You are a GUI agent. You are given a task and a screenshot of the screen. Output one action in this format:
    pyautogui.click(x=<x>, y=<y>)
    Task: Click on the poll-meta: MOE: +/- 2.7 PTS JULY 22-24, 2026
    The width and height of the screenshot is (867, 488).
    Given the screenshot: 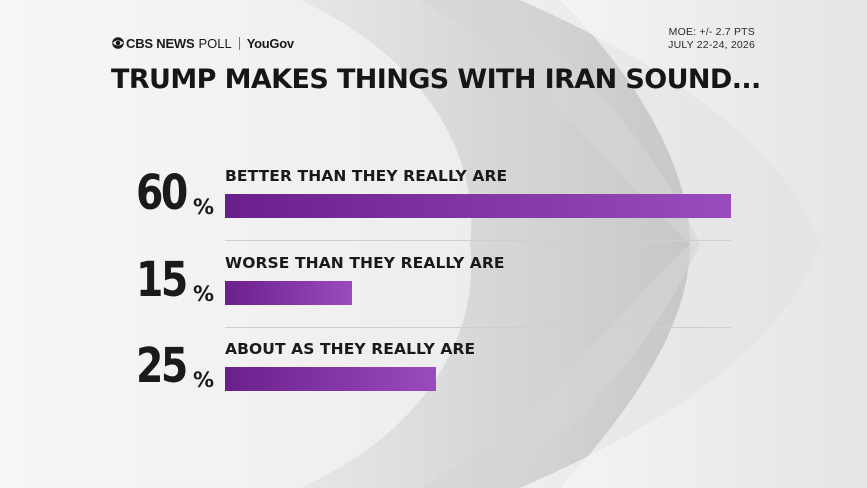 What is the action you would take?
    pyautogui.click(x=711, y=39)
    